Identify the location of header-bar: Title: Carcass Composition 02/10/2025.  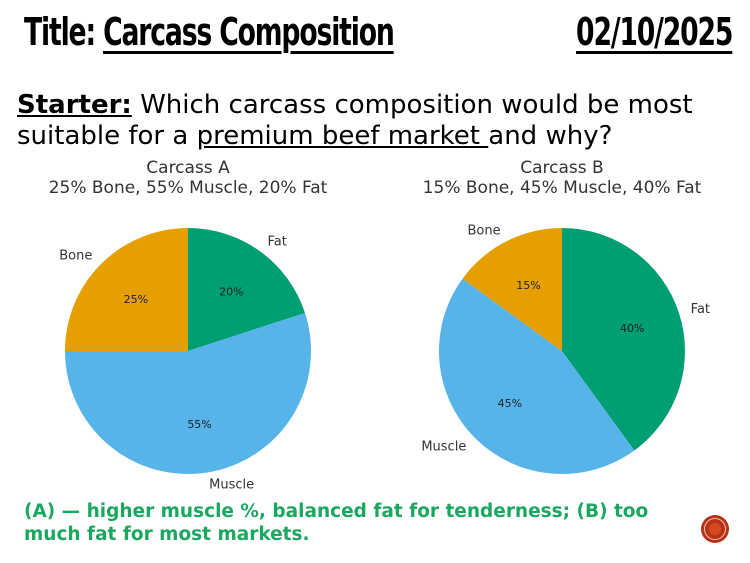
(375, 35).